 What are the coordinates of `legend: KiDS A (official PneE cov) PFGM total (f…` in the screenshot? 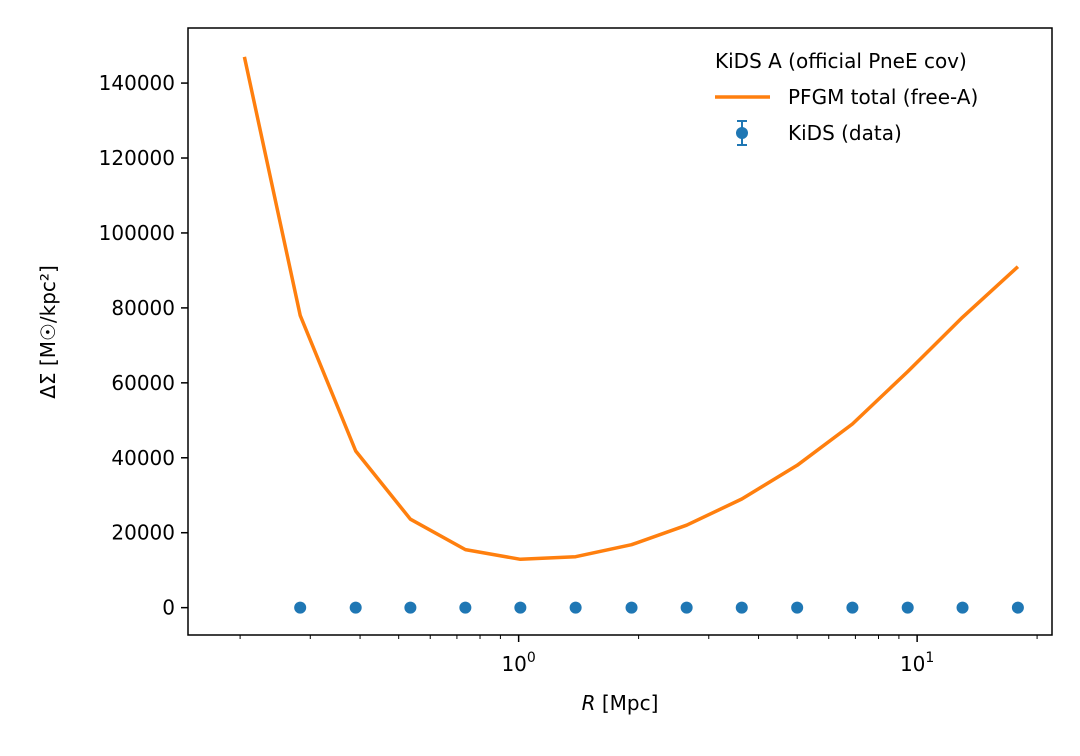 It's located at (846, 97).